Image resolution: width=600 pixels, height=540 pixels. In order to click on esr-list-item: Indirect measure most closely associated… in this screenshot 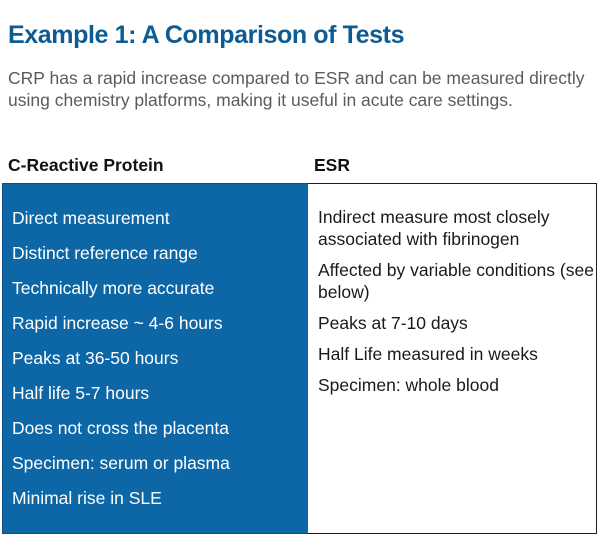, I will do `click(434, 228)`.